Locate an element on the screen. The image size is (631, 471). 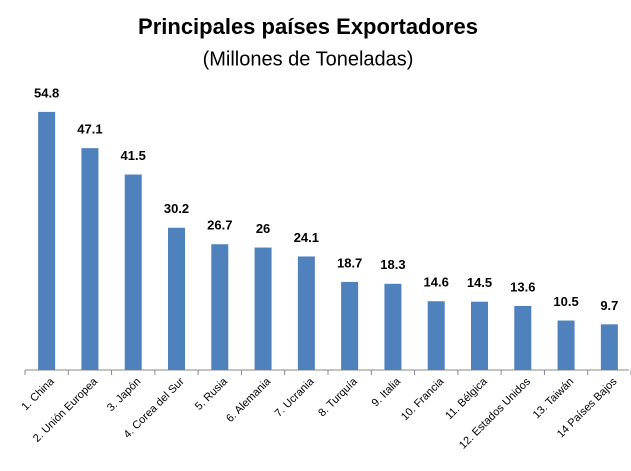
chart-title: Principales países Exportadores is located at coordinates (308, 26).